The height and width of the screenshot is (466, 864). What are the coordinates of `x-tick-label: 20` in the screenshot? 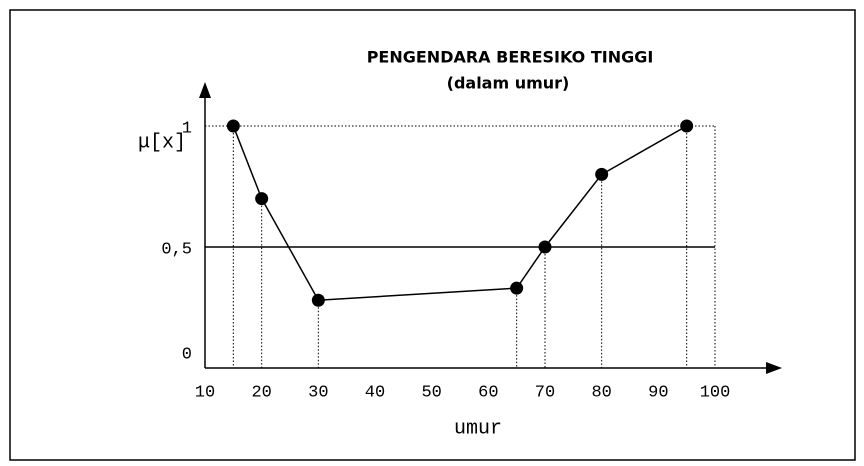 It's located at (261, 392).